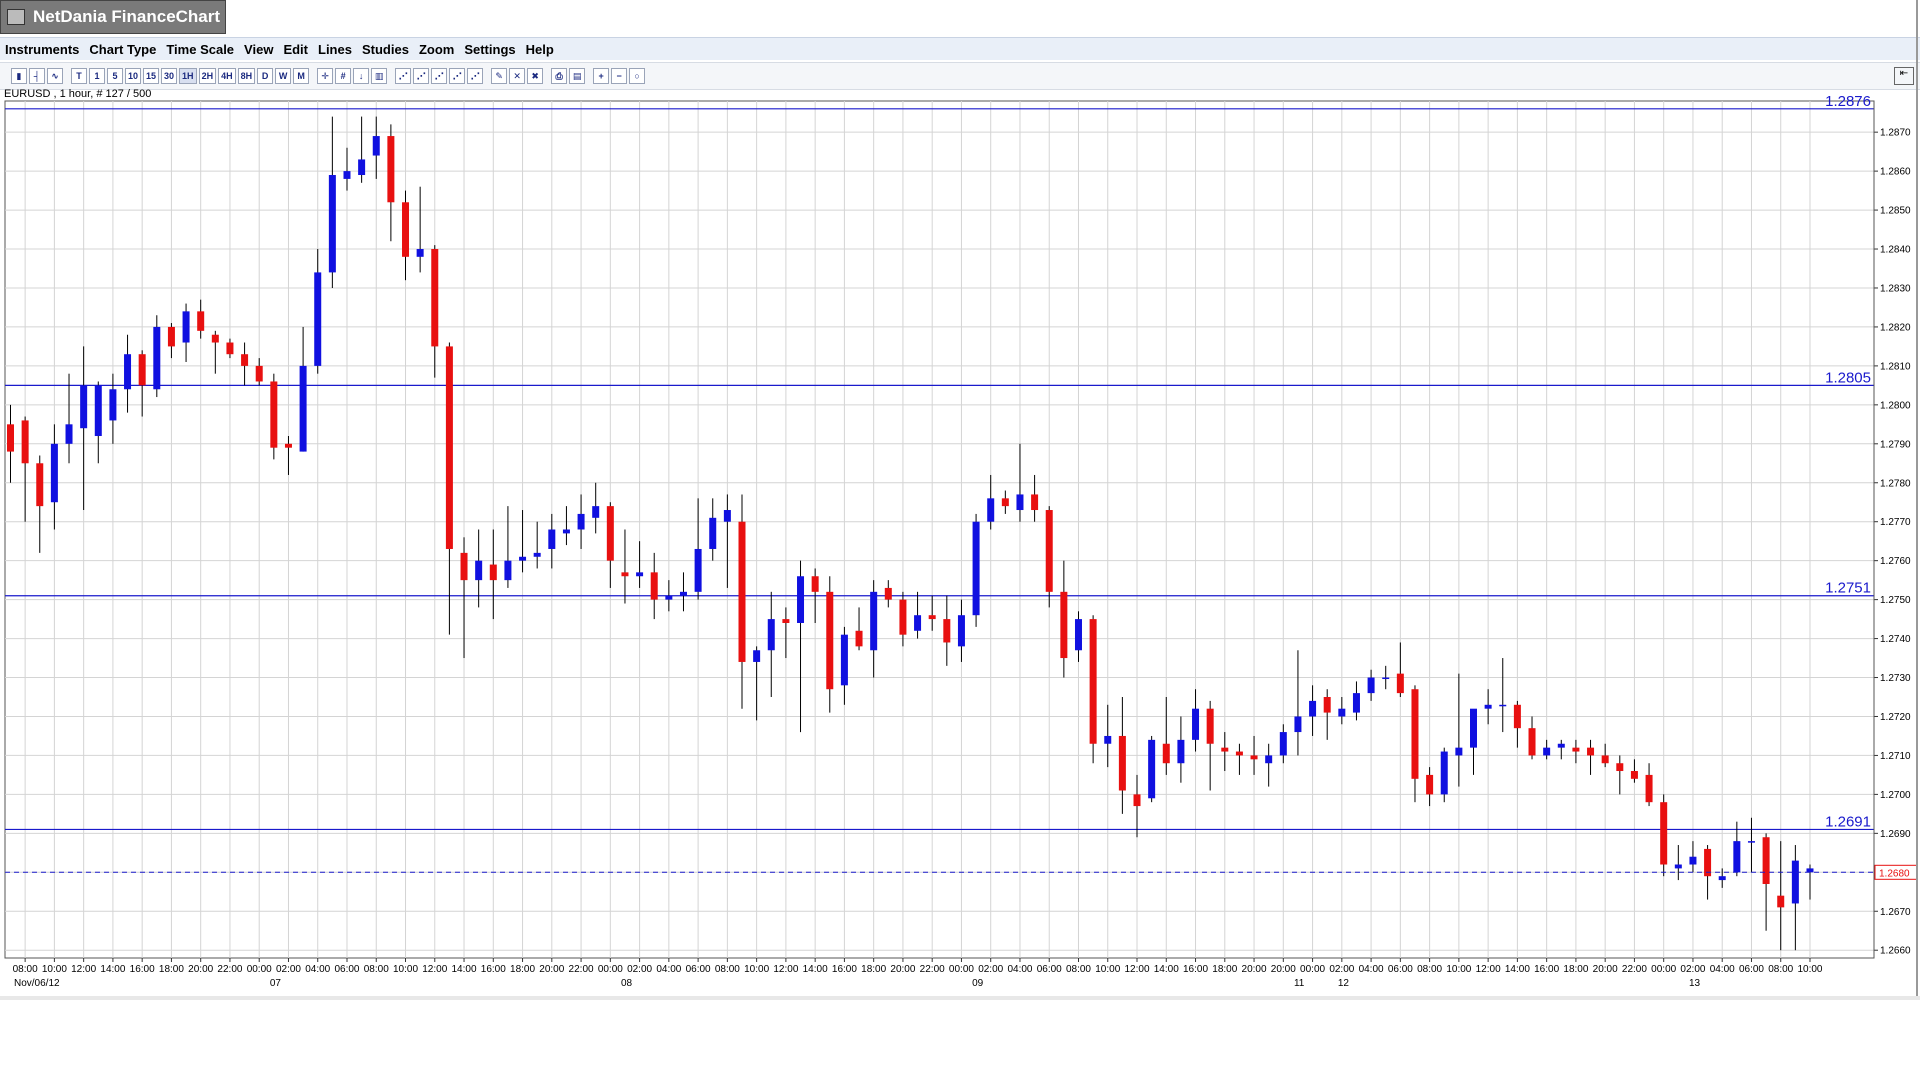  What do you see at coordinates (325, 76) in the screenshot?
I see `crosshair-icon: ✛` at bounding box center [325, 76].